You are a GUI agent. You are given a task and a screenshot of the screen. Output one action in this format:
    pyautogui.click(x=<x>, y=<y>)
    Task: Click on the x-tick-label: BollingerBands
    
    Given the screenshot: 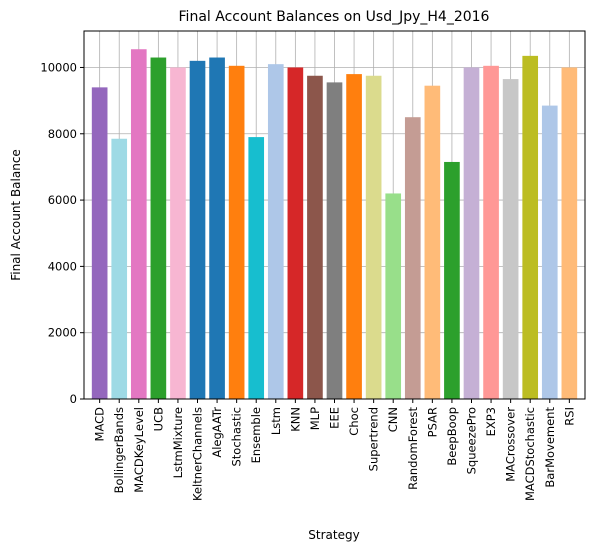 What is the action you would take?
    pyautogui.click(x=119, y=450)
    